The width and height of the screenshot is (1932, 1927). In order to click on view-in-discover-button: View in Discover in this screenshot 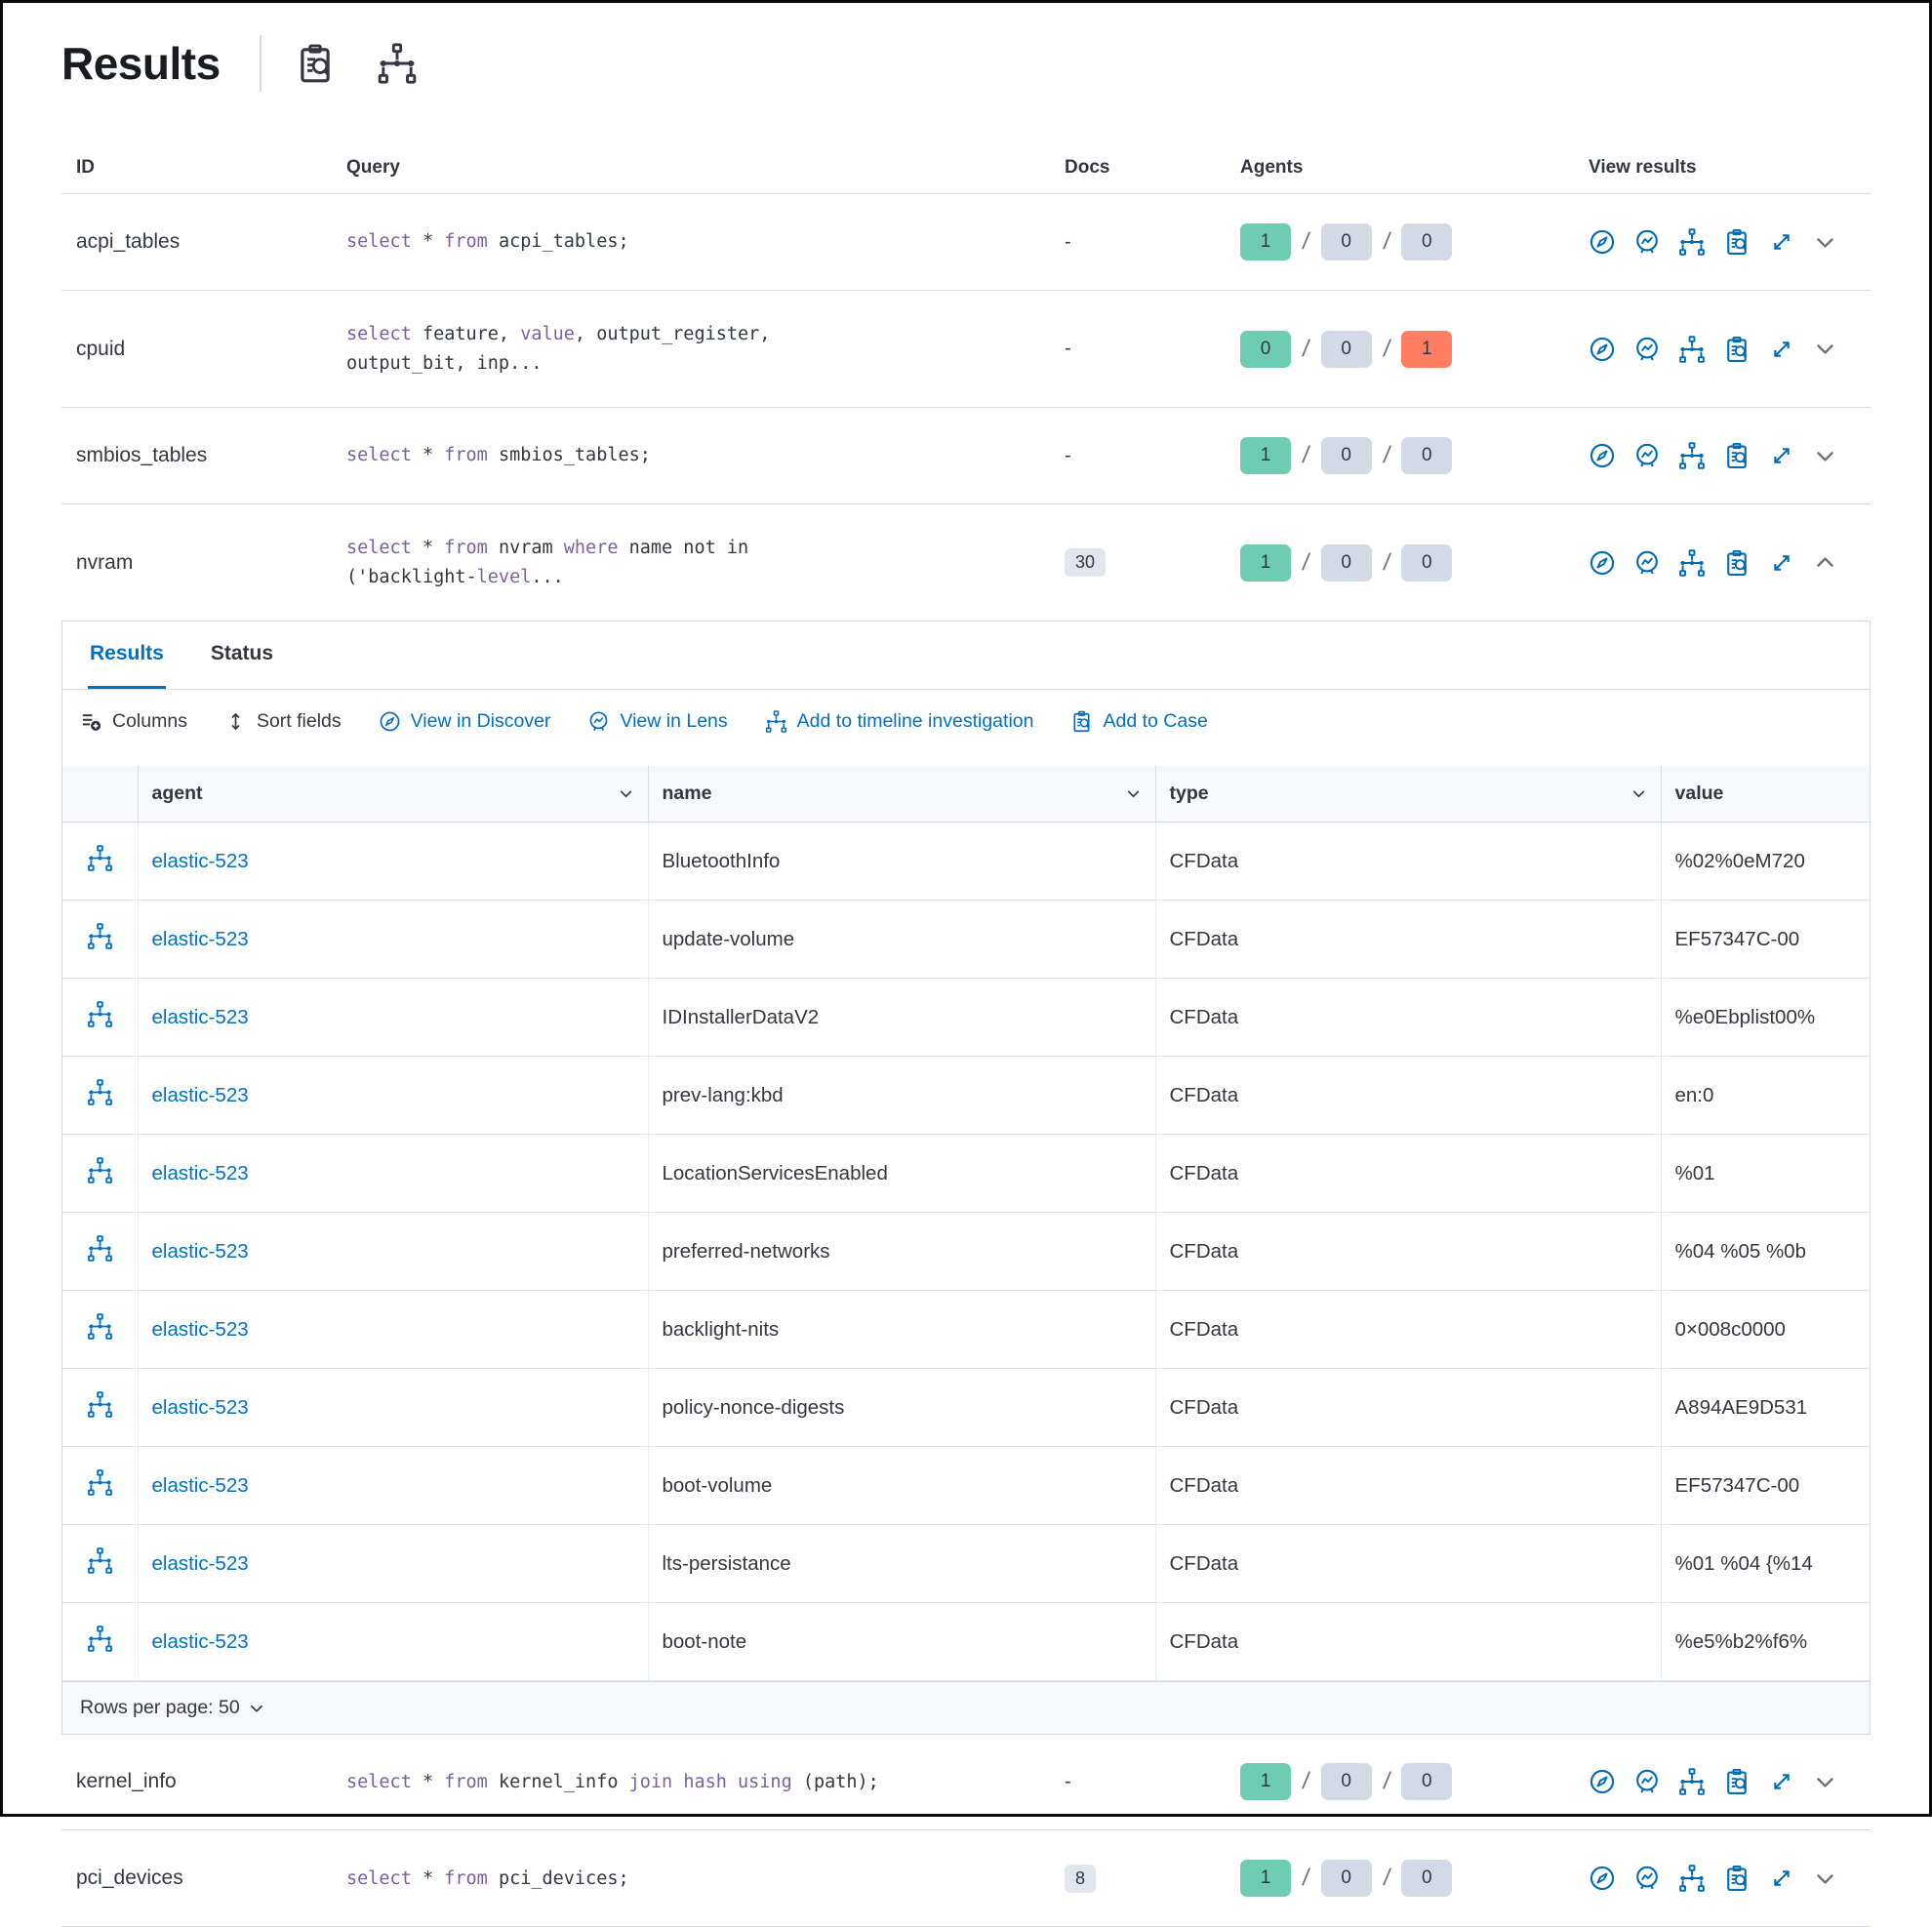, I will do `click(464, 721)`.